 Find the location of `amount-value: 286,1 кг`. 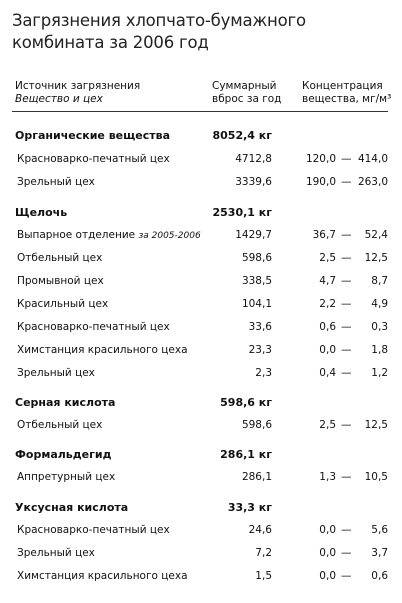

amount-value: 286,1 кг is located at coordinates (246, 454).